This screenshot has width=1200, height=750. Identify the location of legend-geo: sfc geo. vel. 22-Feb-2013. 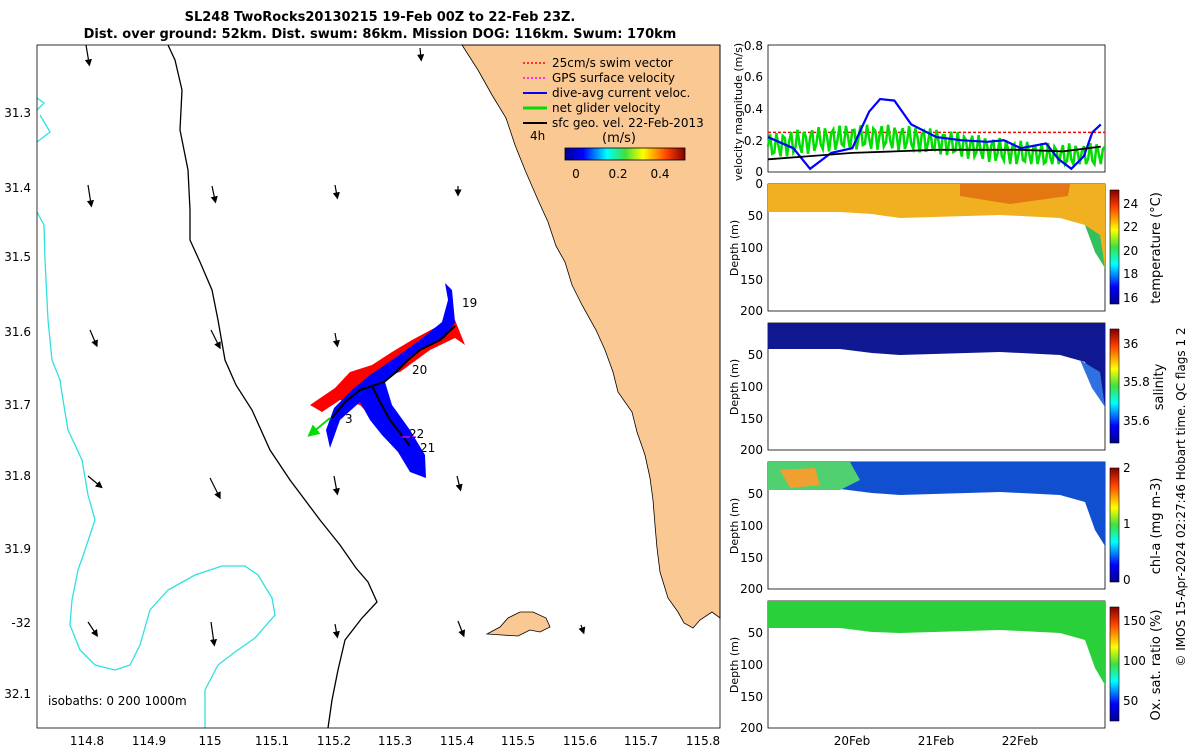
(628, 123).